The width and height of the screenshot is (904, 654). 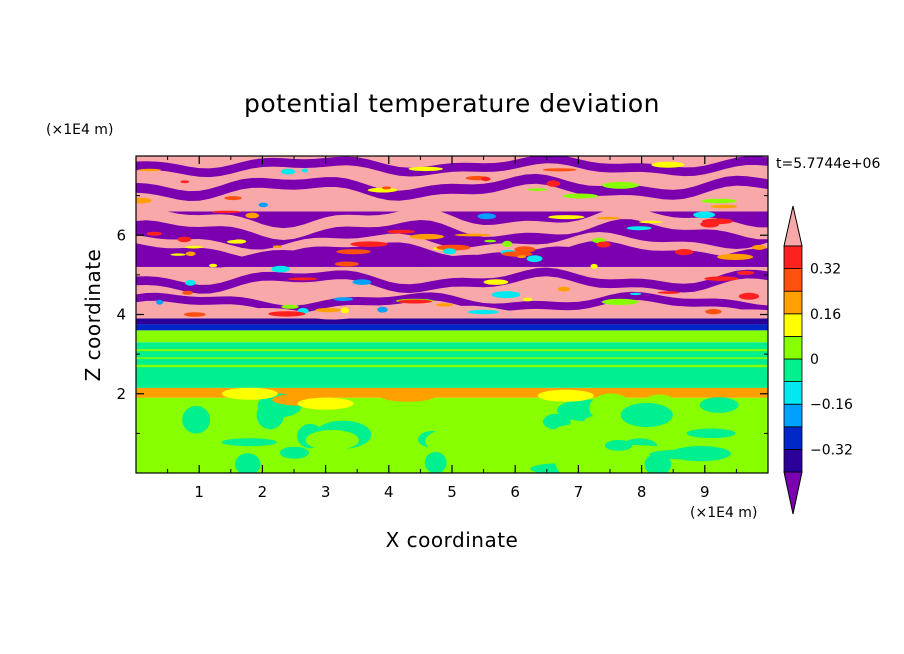 I want to click on colorbar-label: 0, so click(x=814, y=360).